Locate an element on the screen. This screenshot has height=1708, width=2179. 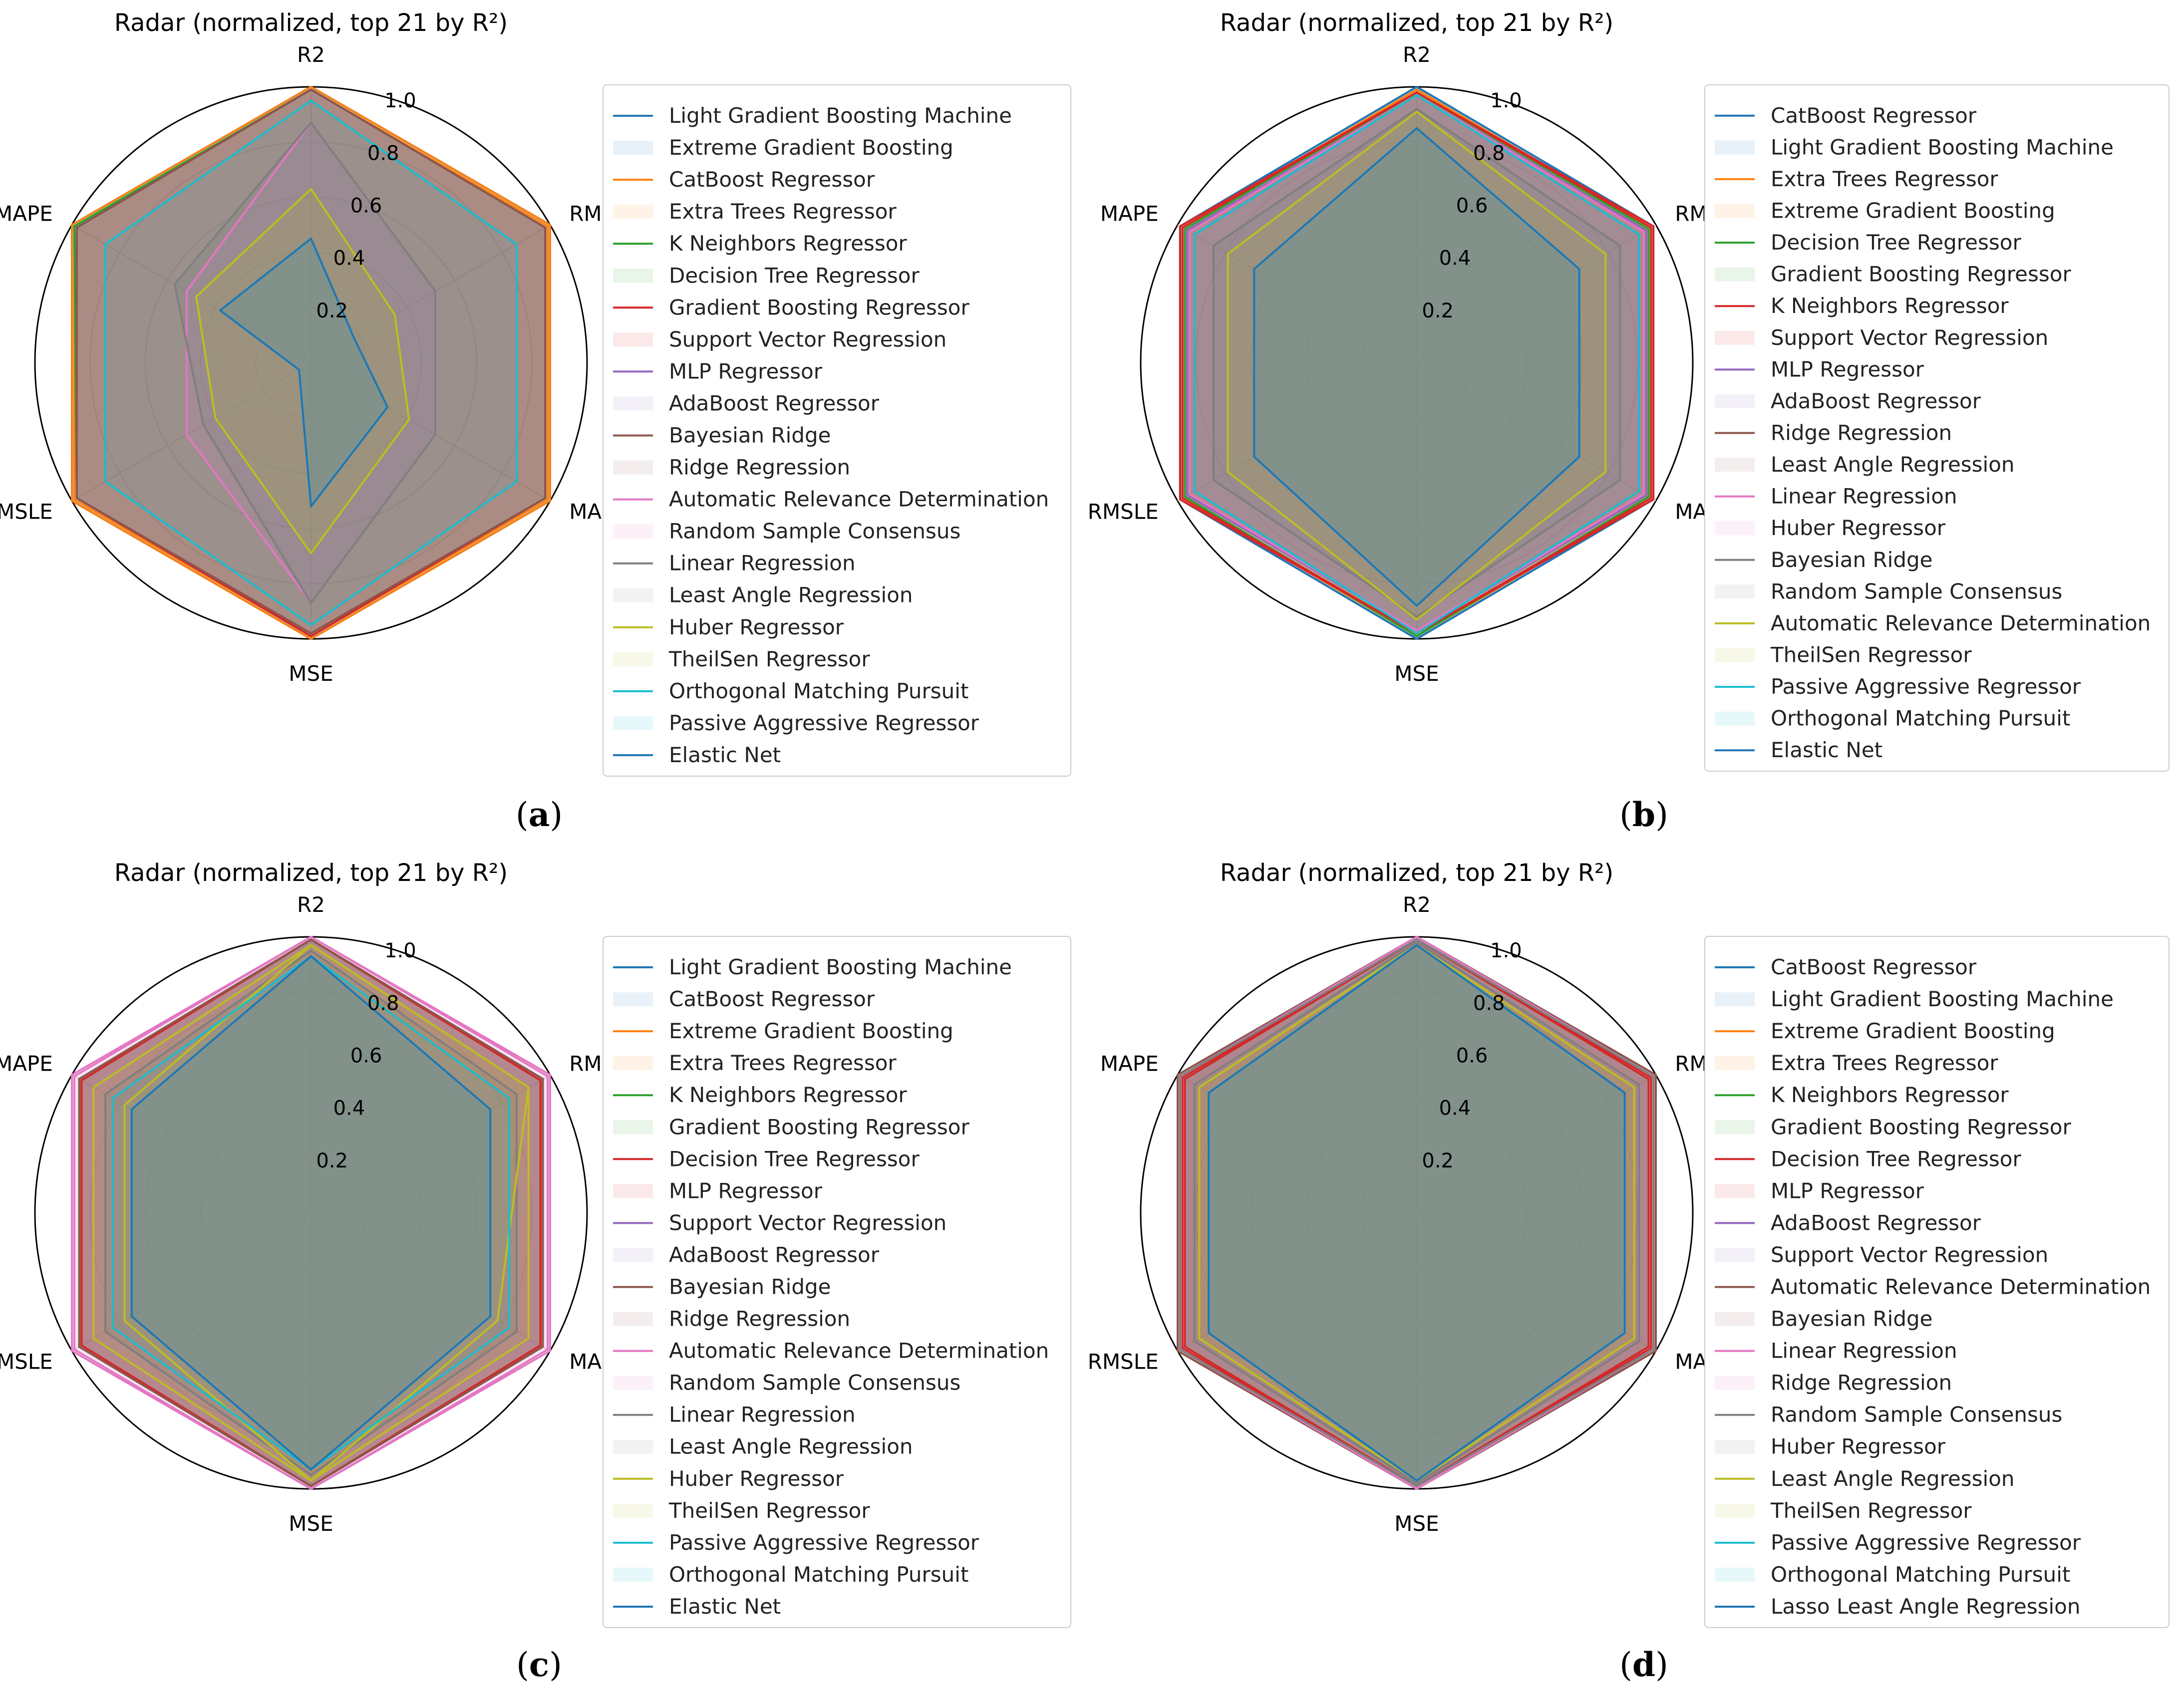
legend-item: Automatic Relevance Determination is located at coordinates (831, 1351).